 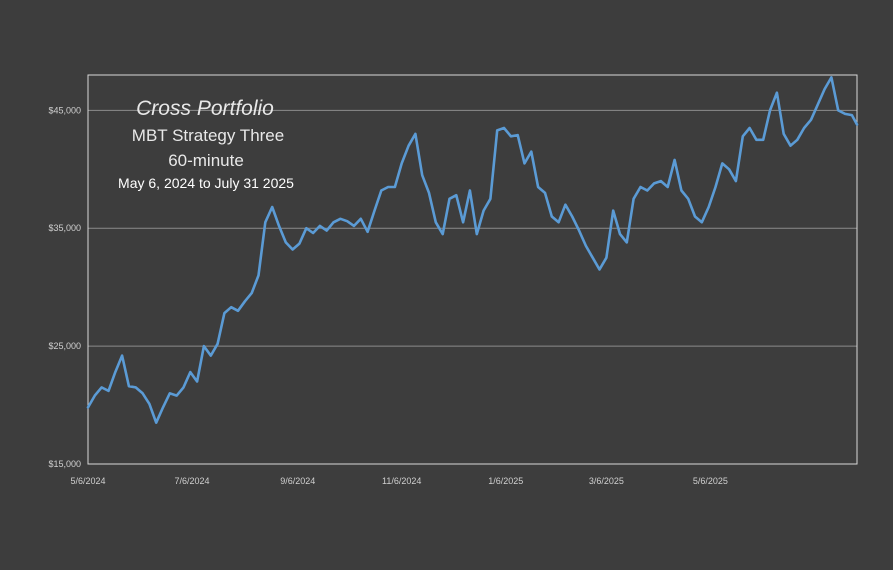 What do you see at coordinates (64, 464) in the screenshot?
I see `y-tick-label: $15,000` at bounding box center [64, 464].